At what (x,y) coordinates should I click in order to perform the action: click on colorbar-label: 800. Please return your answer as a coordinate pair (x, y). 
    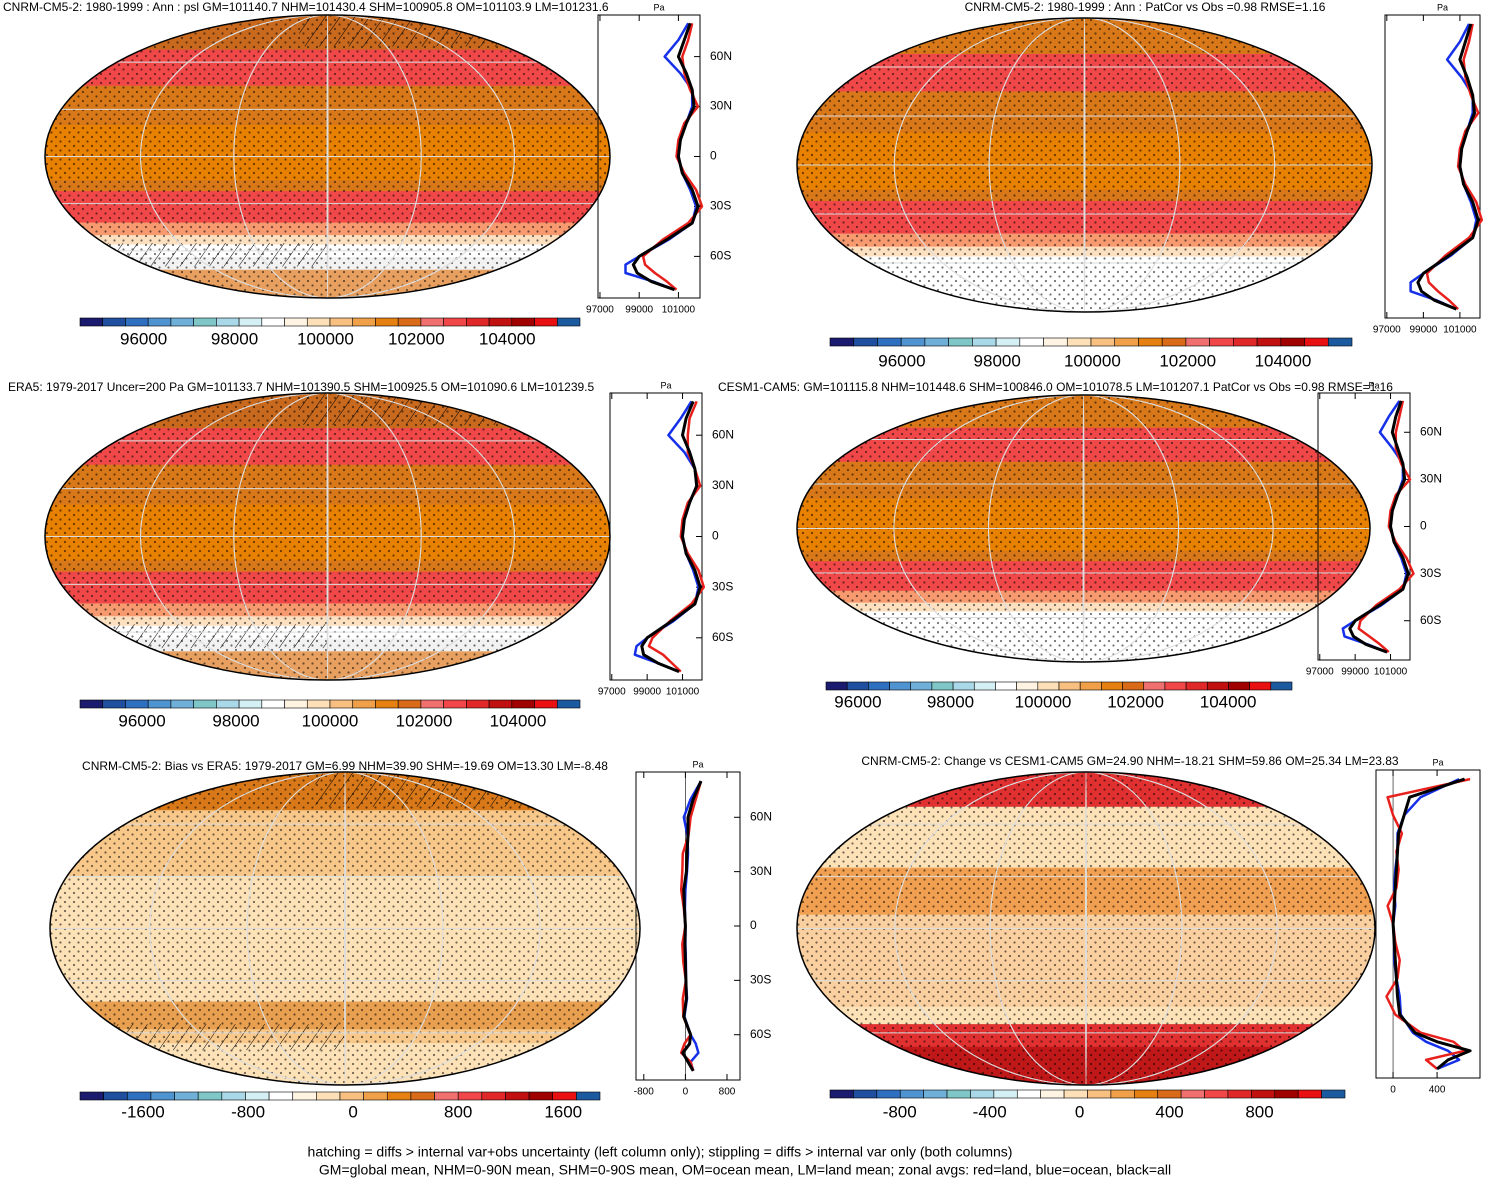
    Looking at the image, I should click on (1259, 1111).